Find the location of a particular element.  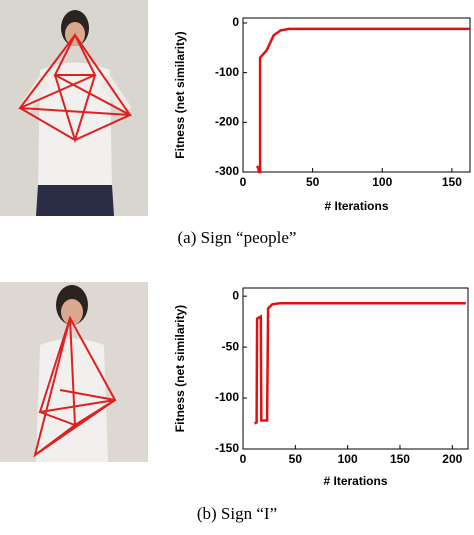

y-tick-label: -300 is located at coordinates (227, 171).